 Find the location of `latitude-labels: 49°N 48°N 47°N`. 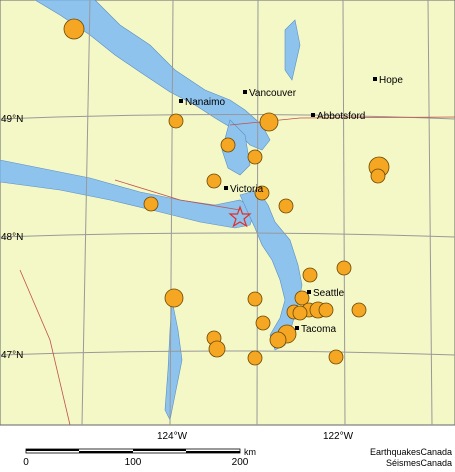

latitude-labels: 49°N 48°N 47°N is located at coordinates (12, 237).